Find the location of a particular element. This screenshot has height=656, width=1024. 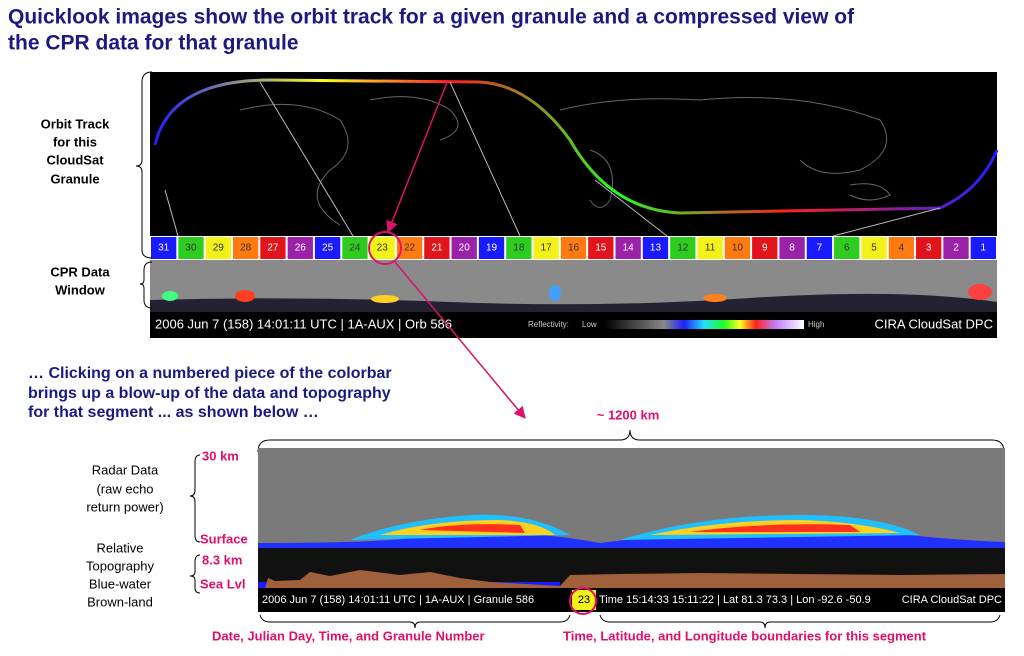

segment-label: 9 is located at coordinates (765, 248).